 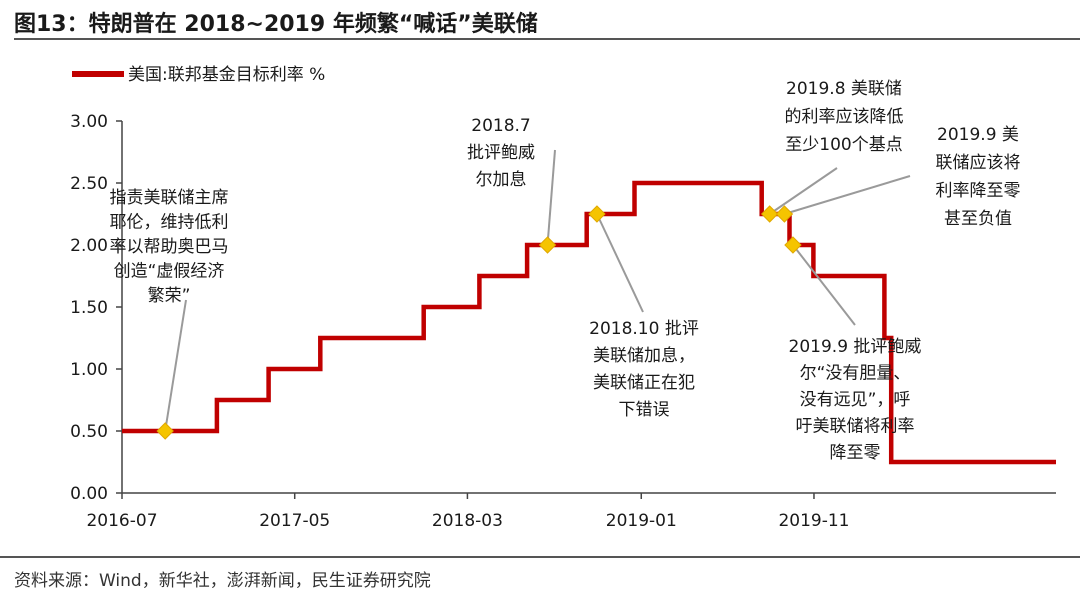 I want to click on annotation-text: 指责美联储主席, so click(x=169, y=198).